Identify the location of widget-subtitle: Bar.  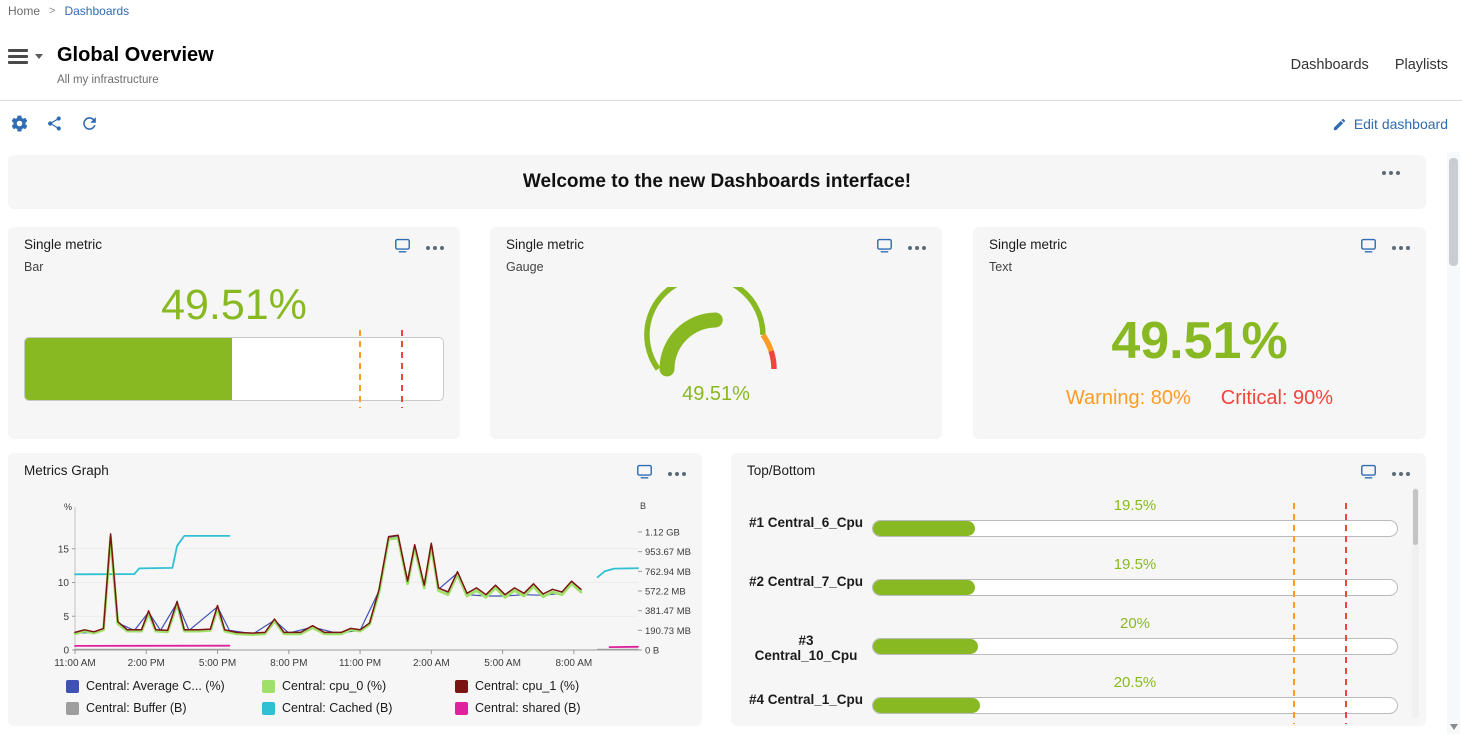
(34, 267).